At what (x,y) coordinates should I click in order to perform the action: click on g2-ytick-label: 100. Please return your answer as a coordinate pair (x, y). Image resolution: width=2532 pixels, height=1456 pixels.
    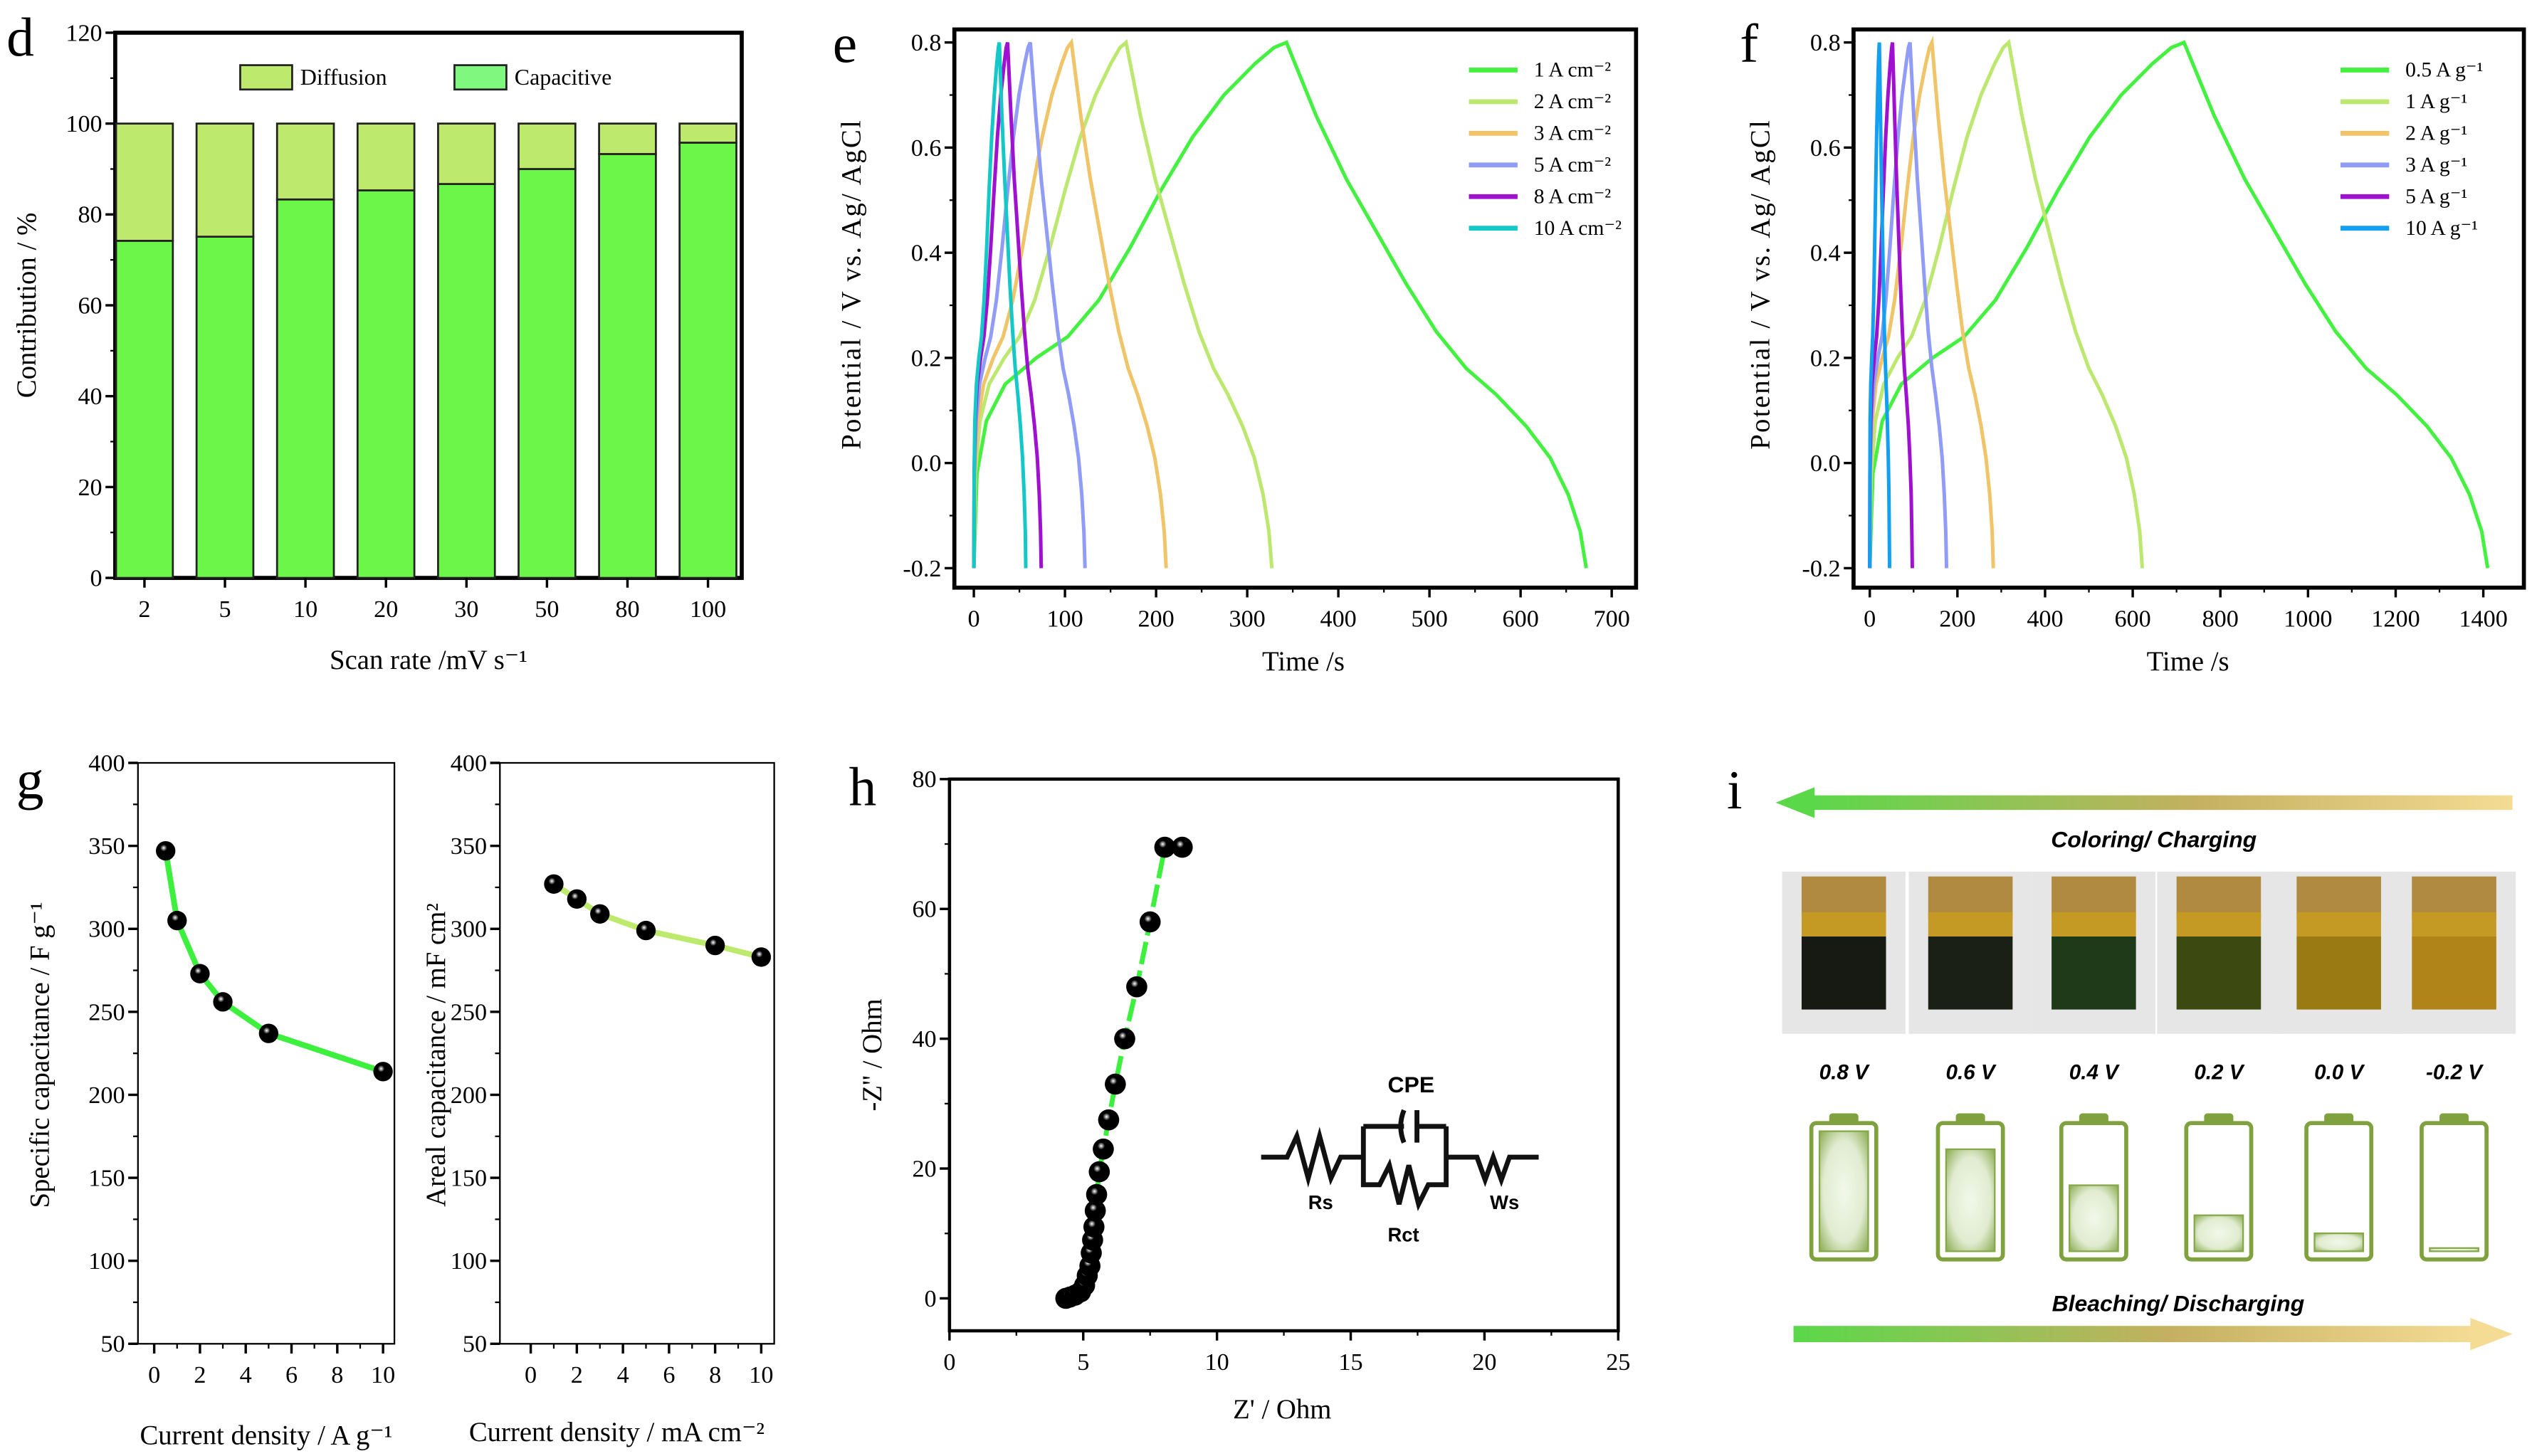
    Looking at the image, I should click on (469, 1261).